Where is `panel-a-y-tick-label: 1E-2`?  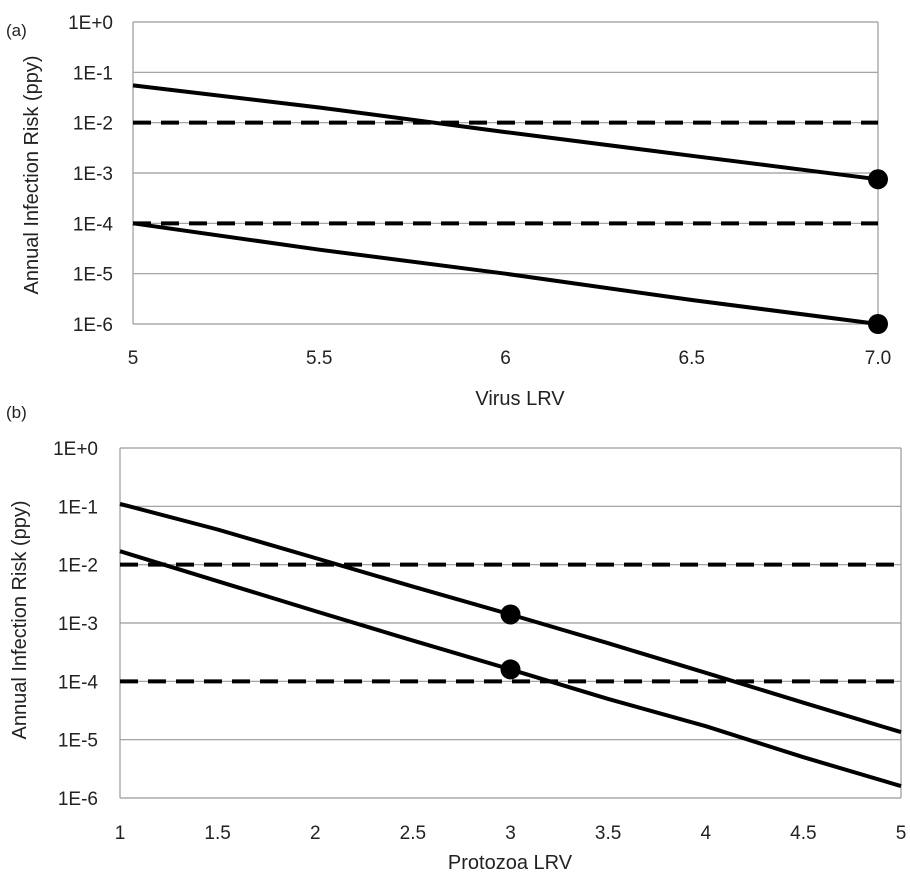 panel-a-y-tick-label: 1E-2 is located at coordinates (93, 124).